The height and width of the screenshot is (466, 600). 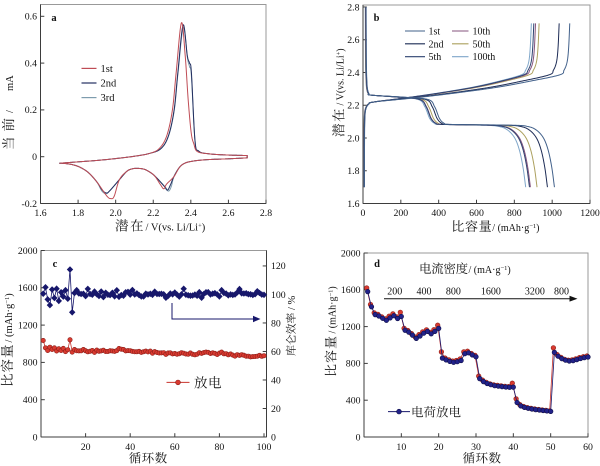 What do you see at coordinates (54, 18) in the screenshot?
I see `svg-text: a` at bounding box center [54, 18].